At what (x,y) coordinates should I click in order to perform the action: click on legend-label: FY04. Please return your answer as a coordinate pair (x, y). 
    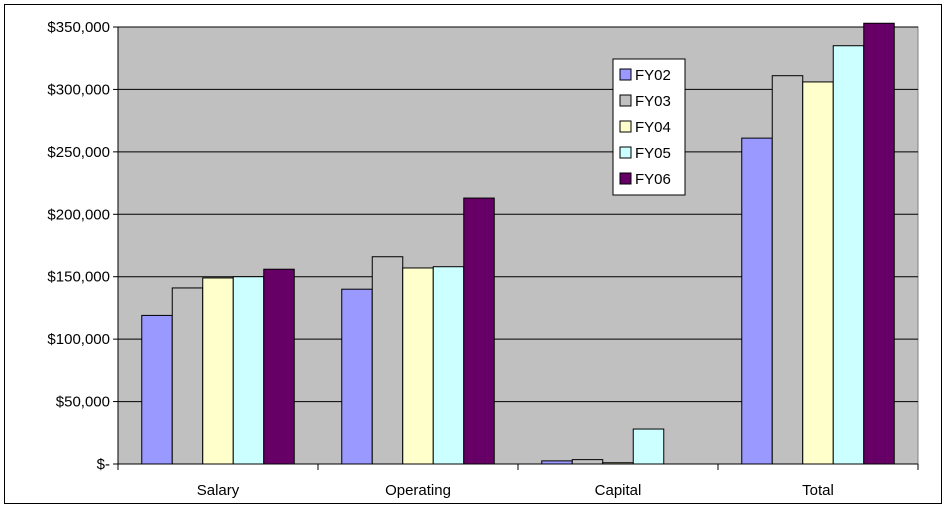
    Looking at the image, I should click on (653, 127).